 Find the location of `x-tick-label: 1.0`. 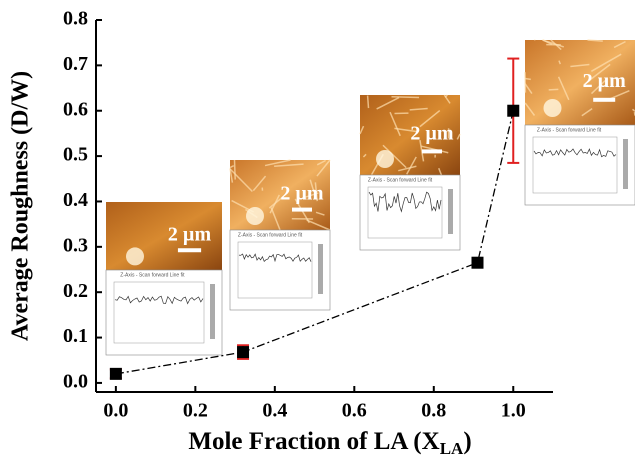

x-tick-label: 1.0 is located at coordinates (513, 411).